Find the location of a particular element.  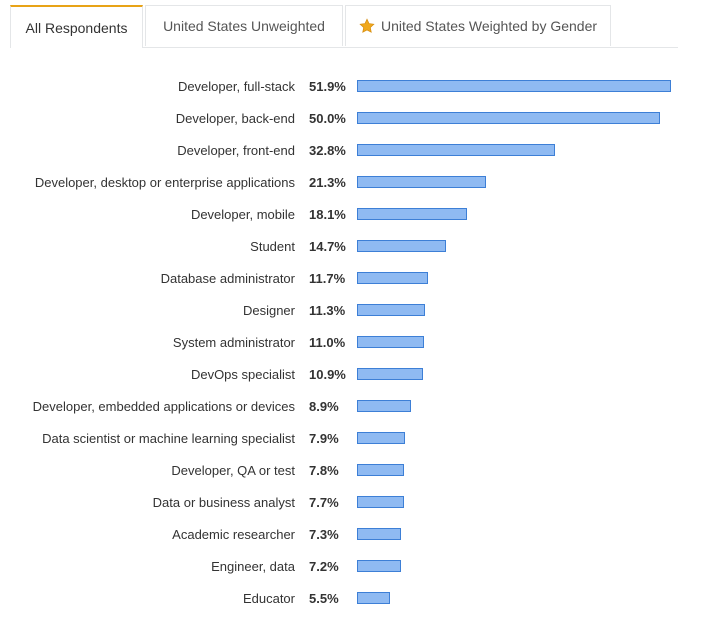

tab-label: United States Weighted by Gender is located at coordinates (489, 26).